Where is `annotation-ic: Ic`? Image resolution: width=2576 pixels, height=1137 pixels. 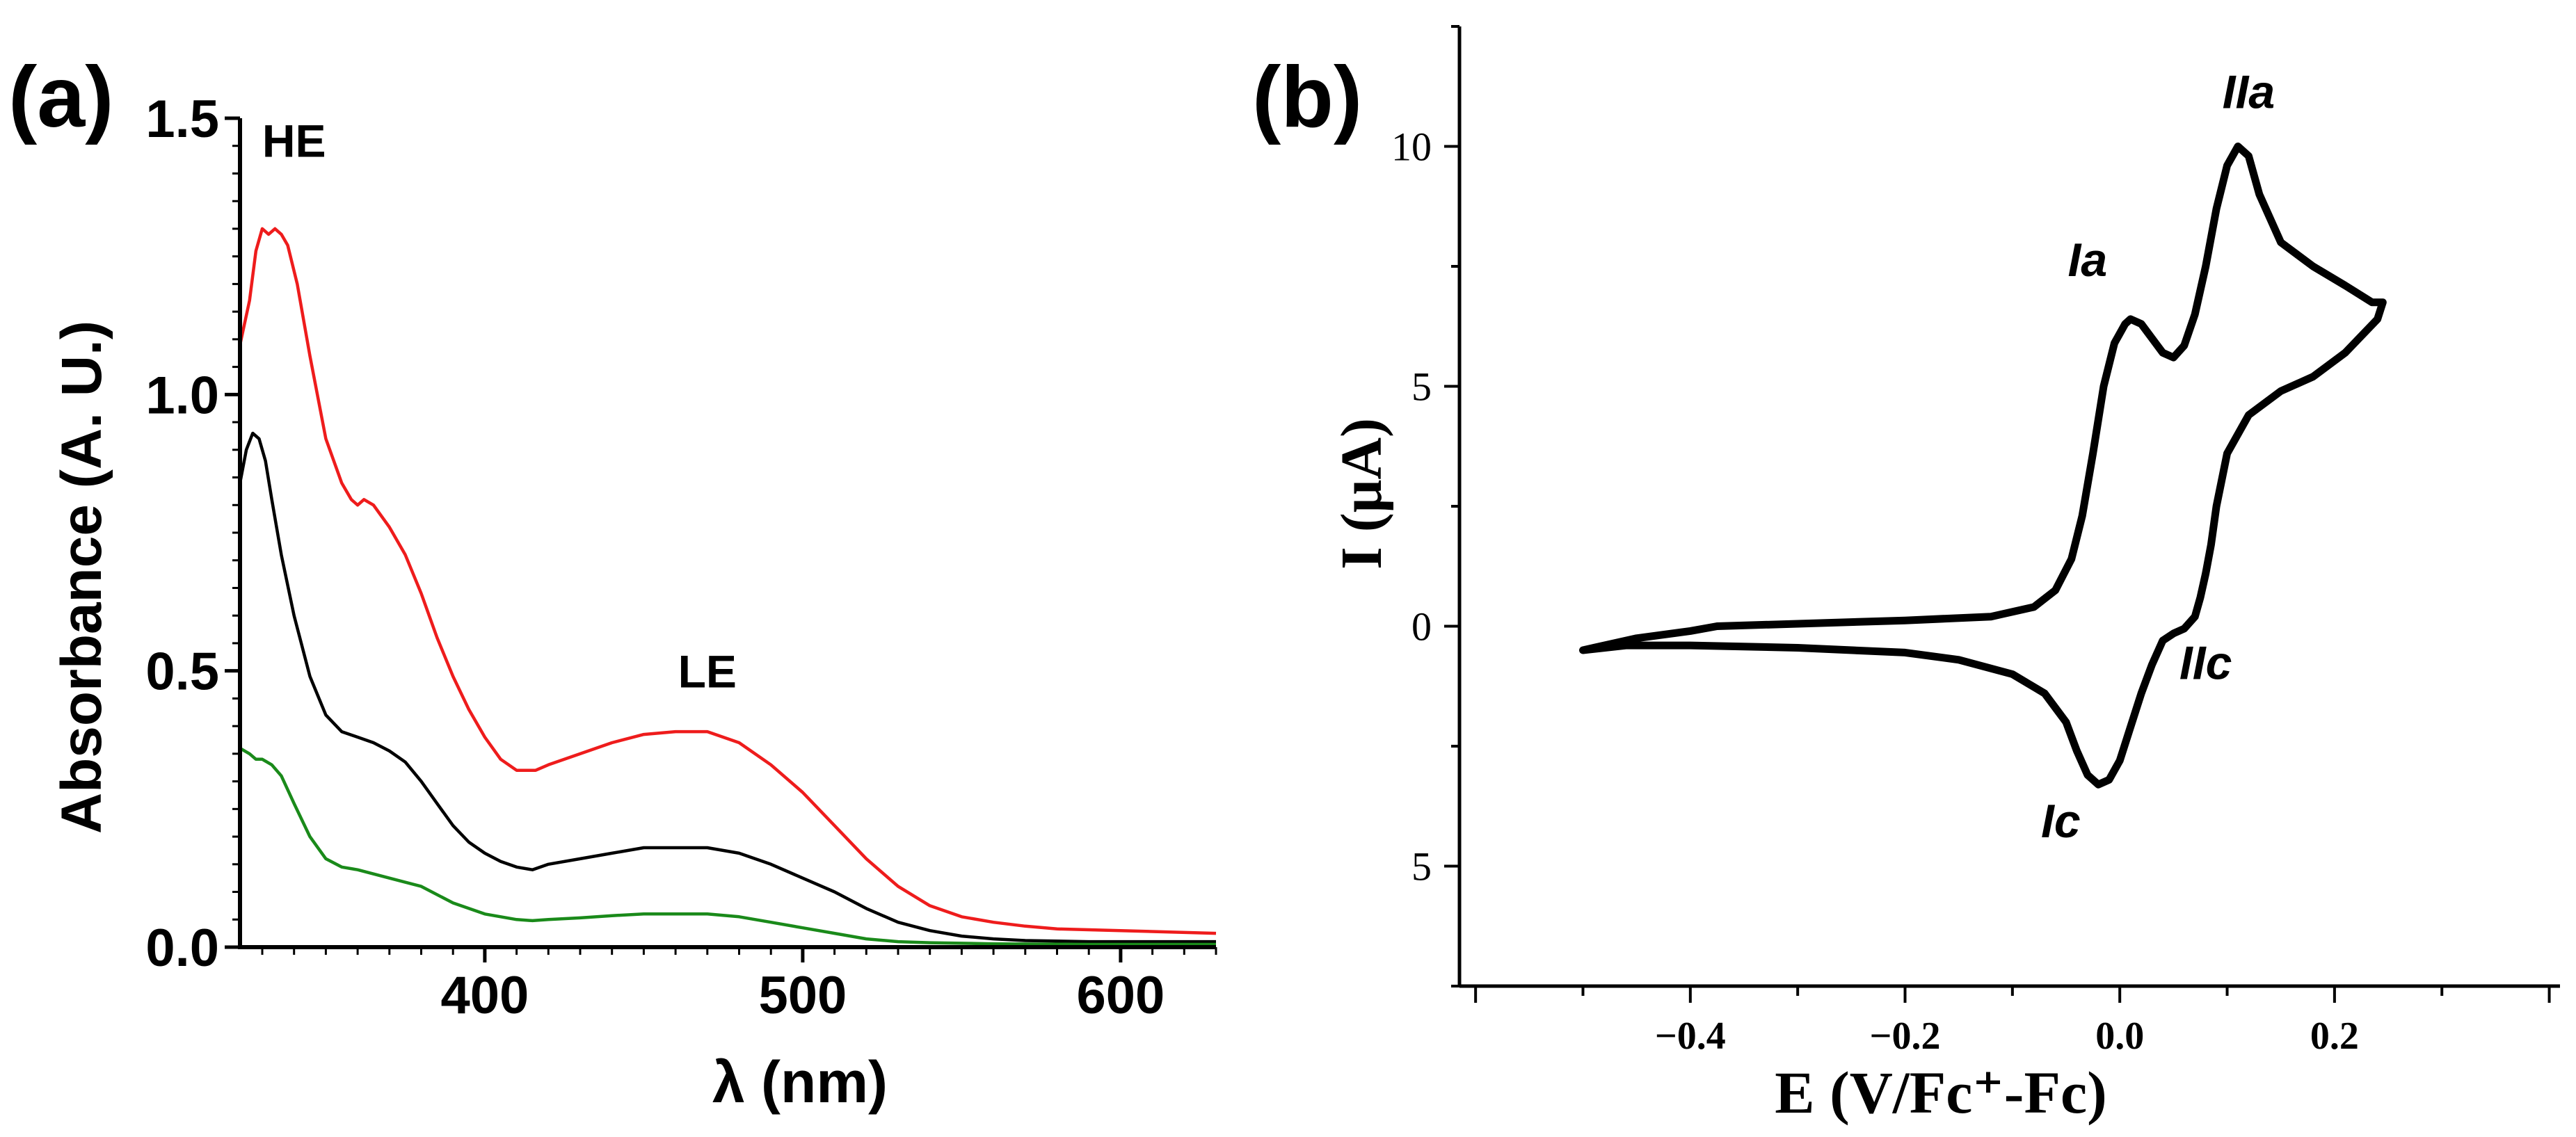
annotation-ic: Ic is located at coordinates (2061, 821).